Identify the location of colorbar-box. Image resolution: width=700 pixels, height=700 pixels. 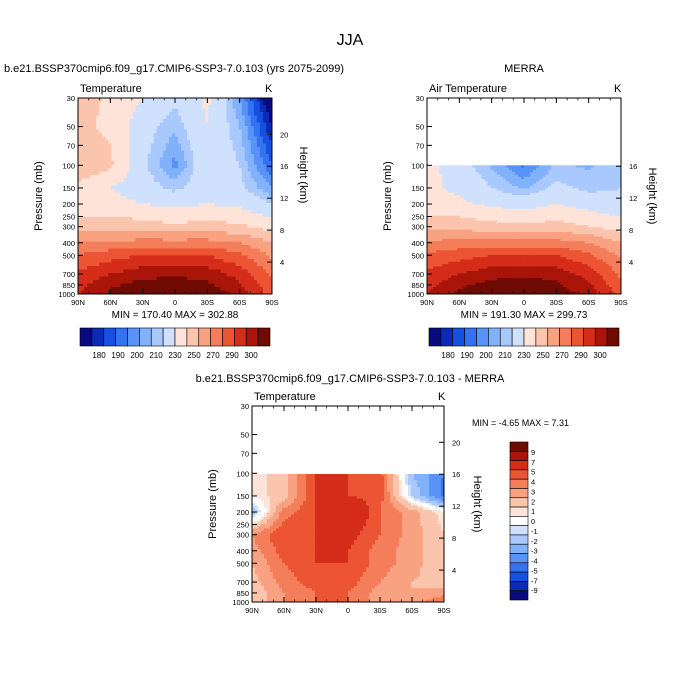
(240, 337).